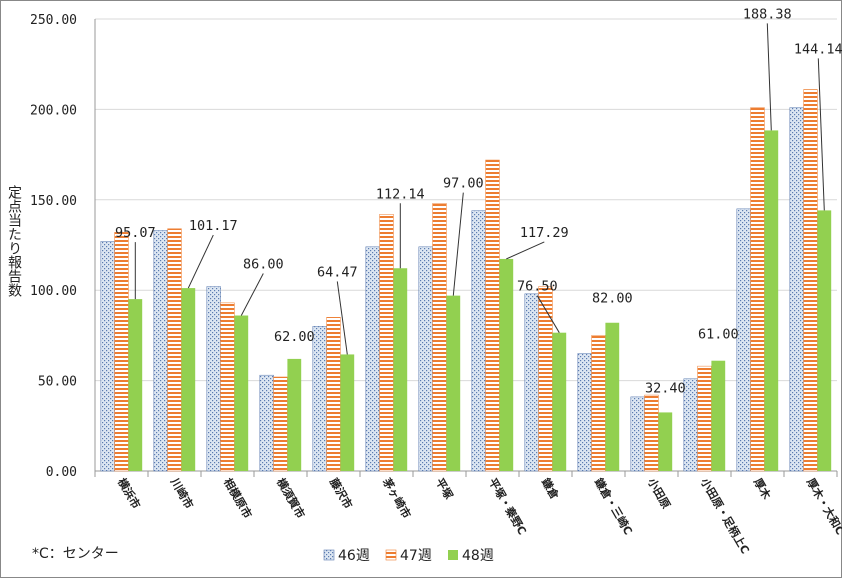 This screenshot has width=842, height=578. I want to click on category-label-4: 藤沢市, so click(341, 494).